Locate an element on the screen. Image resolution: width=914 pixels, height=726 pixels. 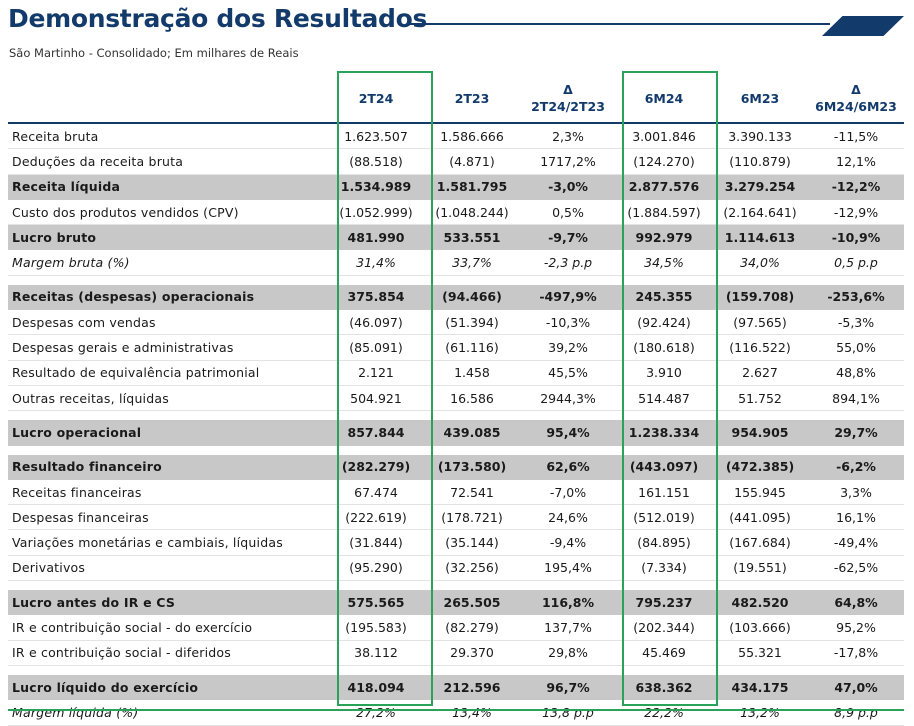
value-cell: 3.390.133 is located at coordinates (760, 136).